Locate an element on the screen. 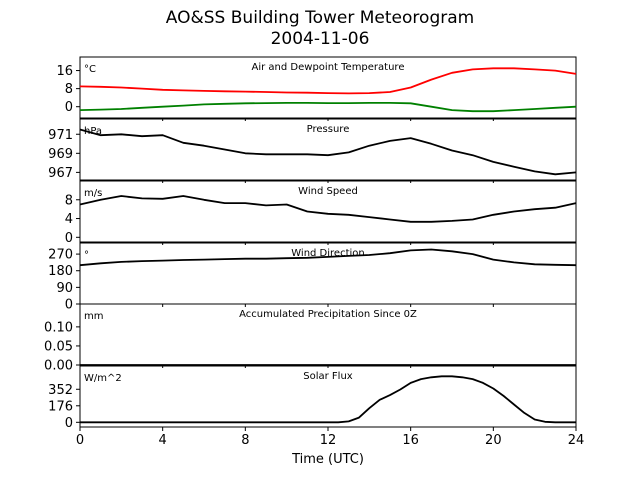  y-tick-label: 180 is located at coordinates (60, 271).